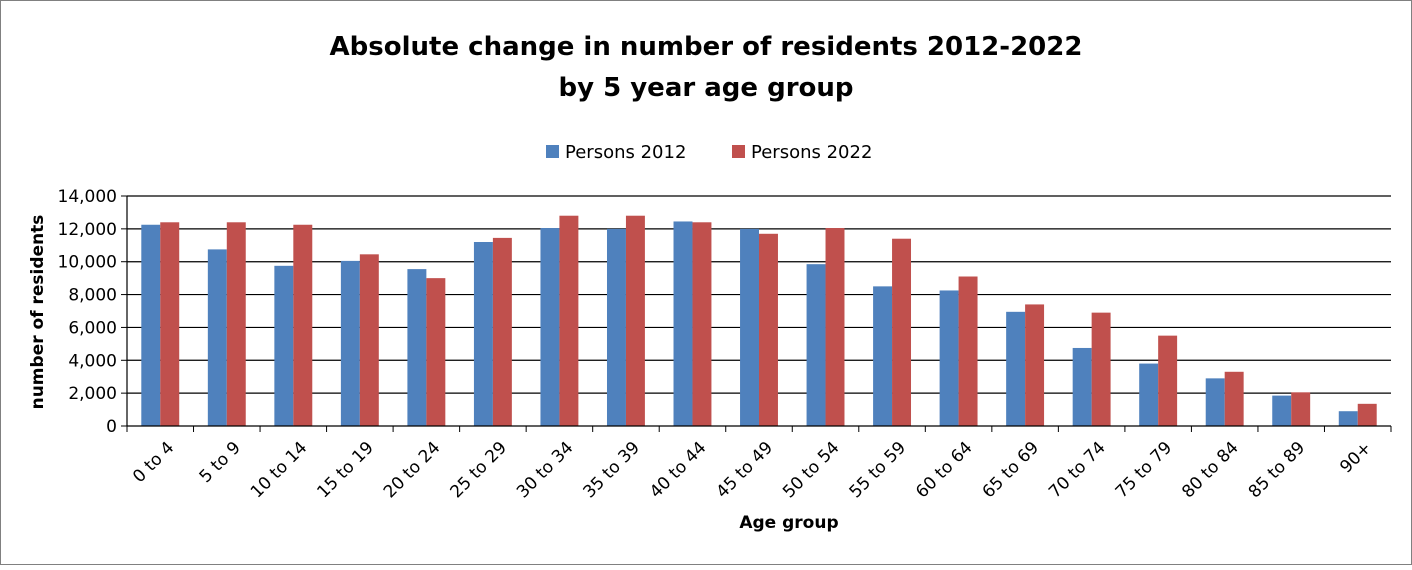 This screenshot has height=570, width=1412. Describe the element at coordinates (87, 312) in the screenshot. I see `y-tick-labels: 0 2,000 4,000 6,000 8,000 10,000 12,000 14,000` at that location.